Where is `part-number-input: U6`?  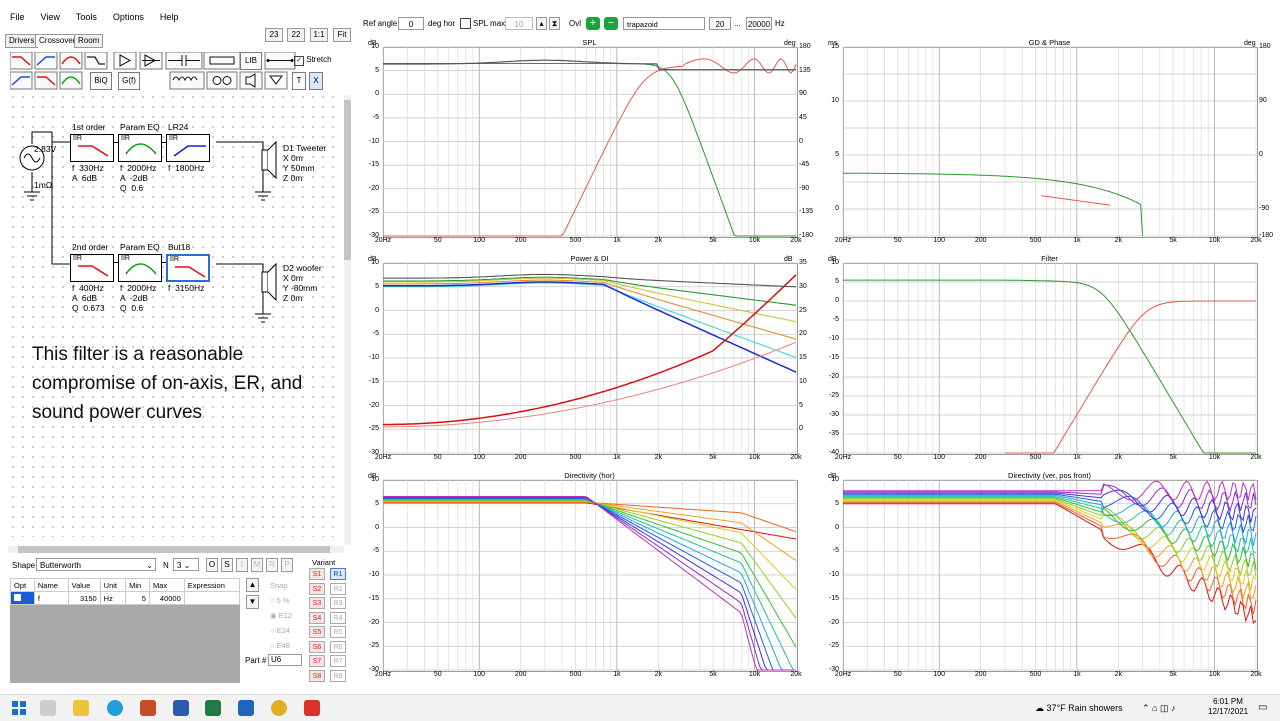
part-number-input: U6 is located at coordinates (285, 660).